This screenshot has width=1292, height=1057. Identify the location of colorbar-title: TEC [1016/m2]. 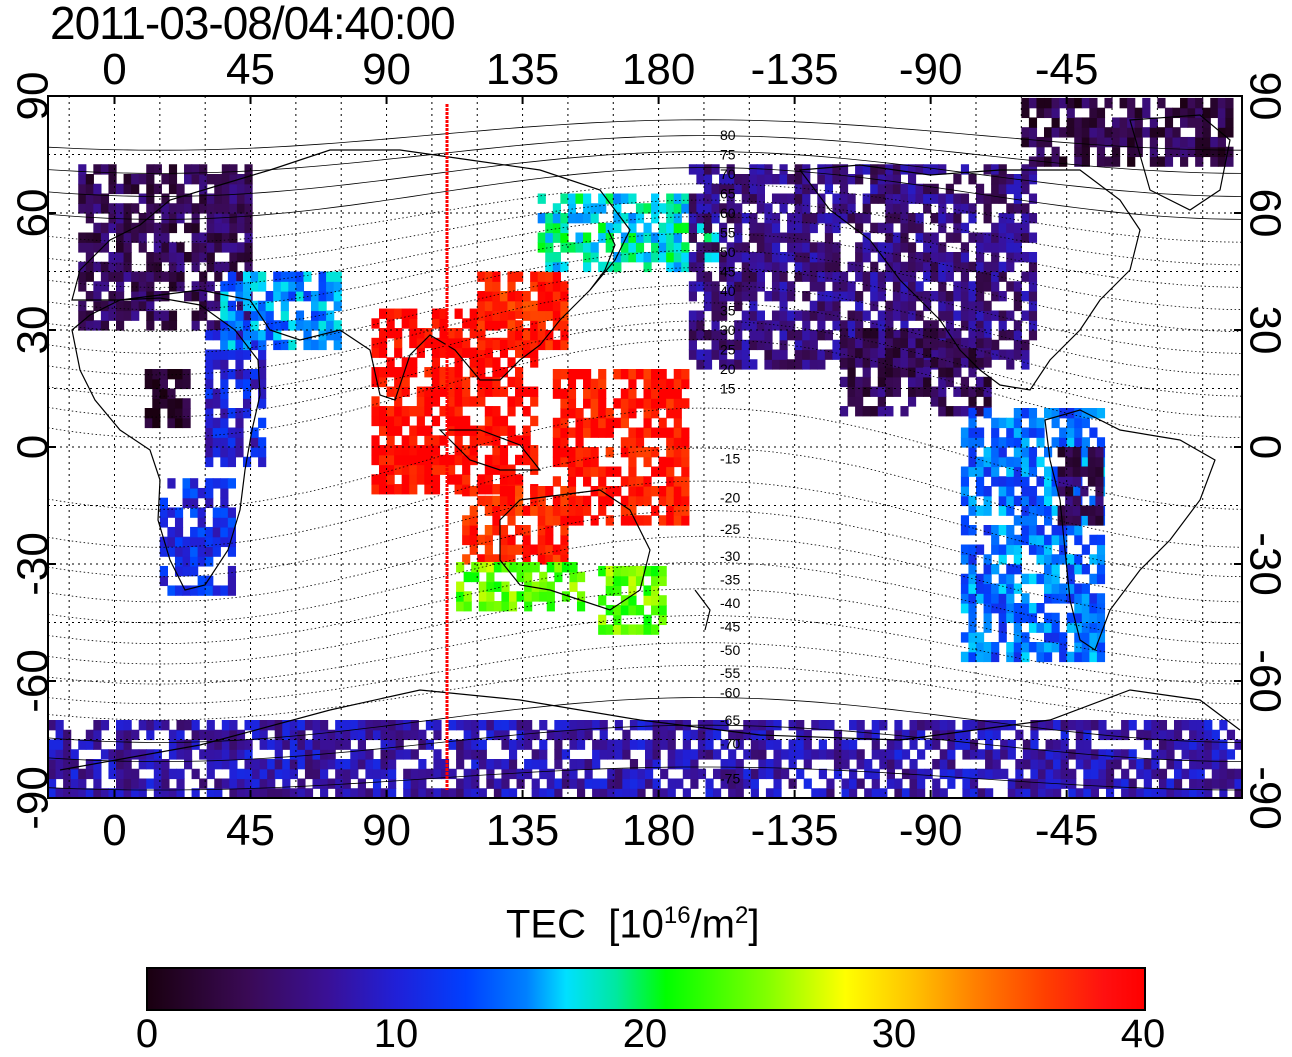
(632, 924).